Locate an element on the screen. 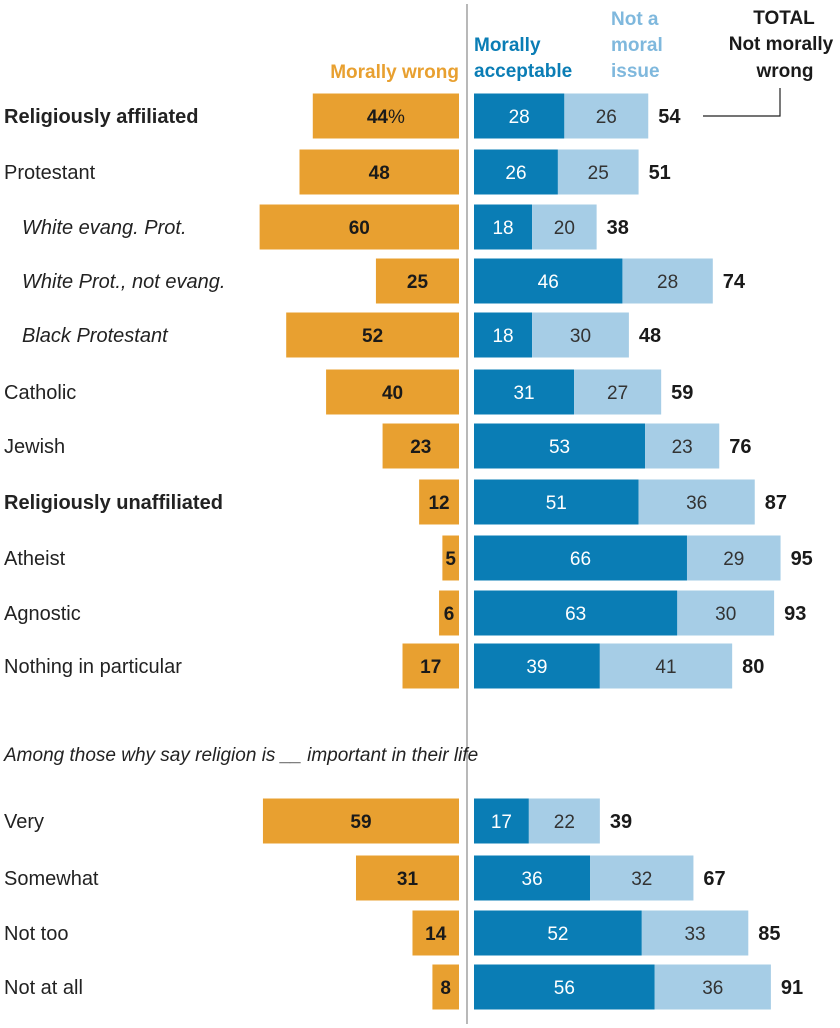 This screenshot has height=1028, width=840. category-label: Religiously affiliated is located at coordinates (101, 117).